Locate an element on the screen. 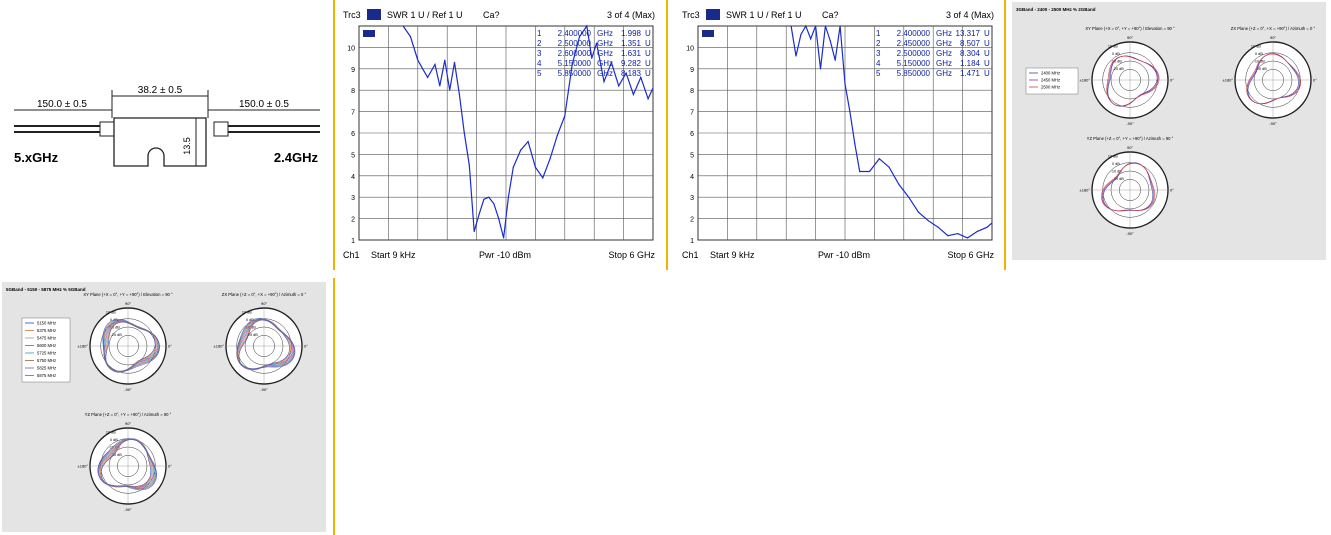 The image size is (1331, 535). y-tick-label: 10 is located at coordinates (690, 48).